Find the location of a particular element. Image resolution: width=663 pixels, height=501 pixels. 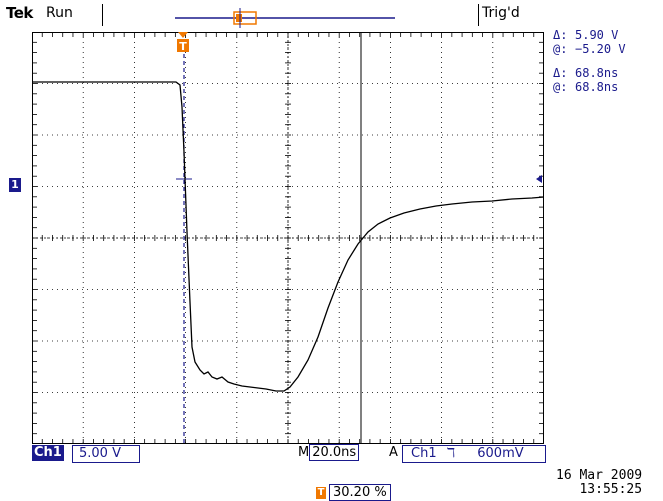

amplitude-at-row: @: −5.20 V is located at coordinates (589, 49).